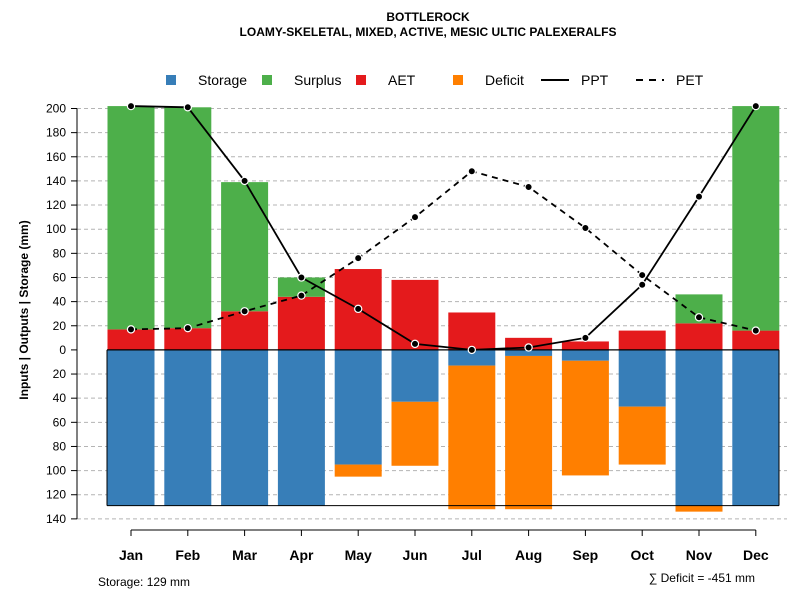 This screenshot has width=800, height=600. I want to click on x-tick-label: Apr, so click(301, 555).